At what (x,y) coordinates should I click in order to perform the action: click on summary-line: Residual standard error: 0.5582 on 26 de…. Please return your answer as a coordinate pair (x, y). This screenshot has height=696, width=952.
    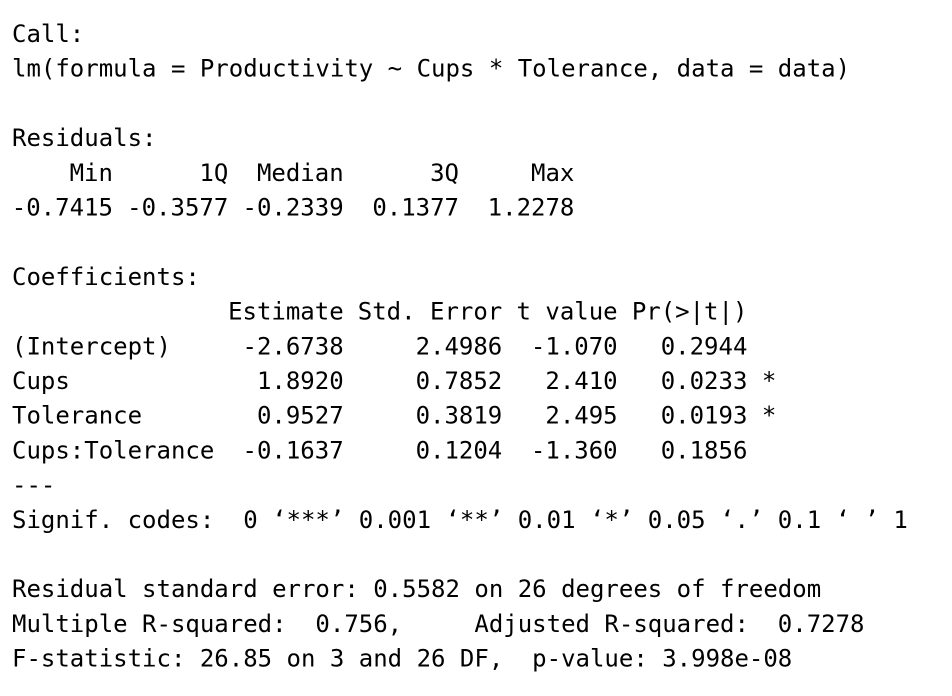
    Looking at the image, I should click on (416, 589).